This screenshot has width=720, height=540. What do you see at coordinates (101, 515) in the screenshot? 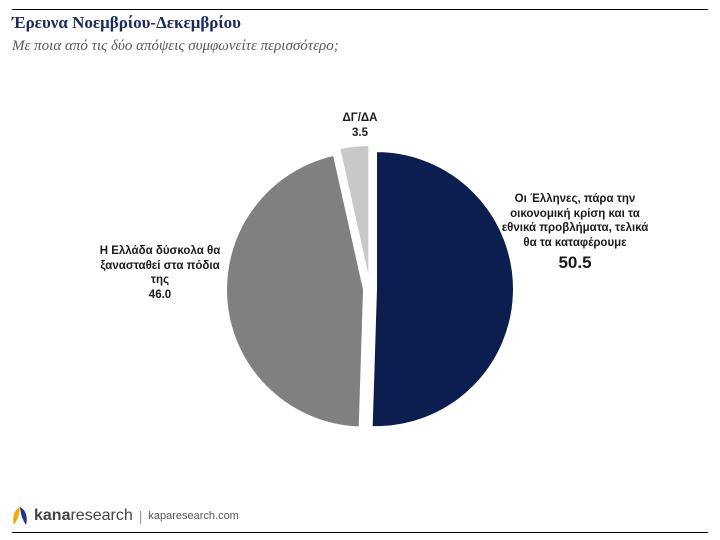
I see `brand-name-b: research` at bounding box center [101, 515].